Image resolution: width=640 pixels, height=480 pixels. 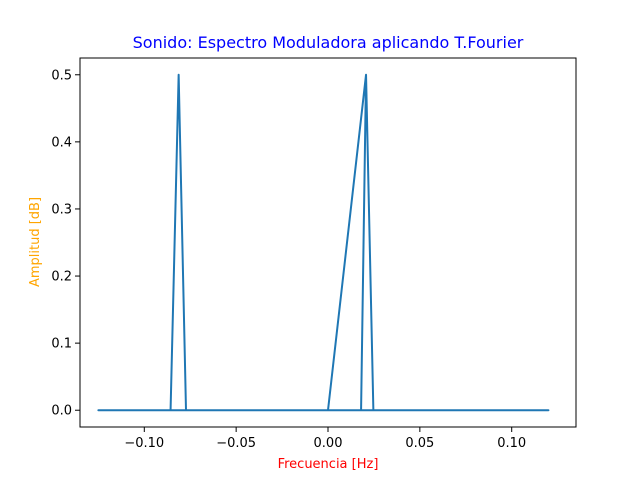 What do you see at coordinates (61, 411) in the screenshot?
I see `y-tick-label: 0.0` at bounding box center [61, 411].